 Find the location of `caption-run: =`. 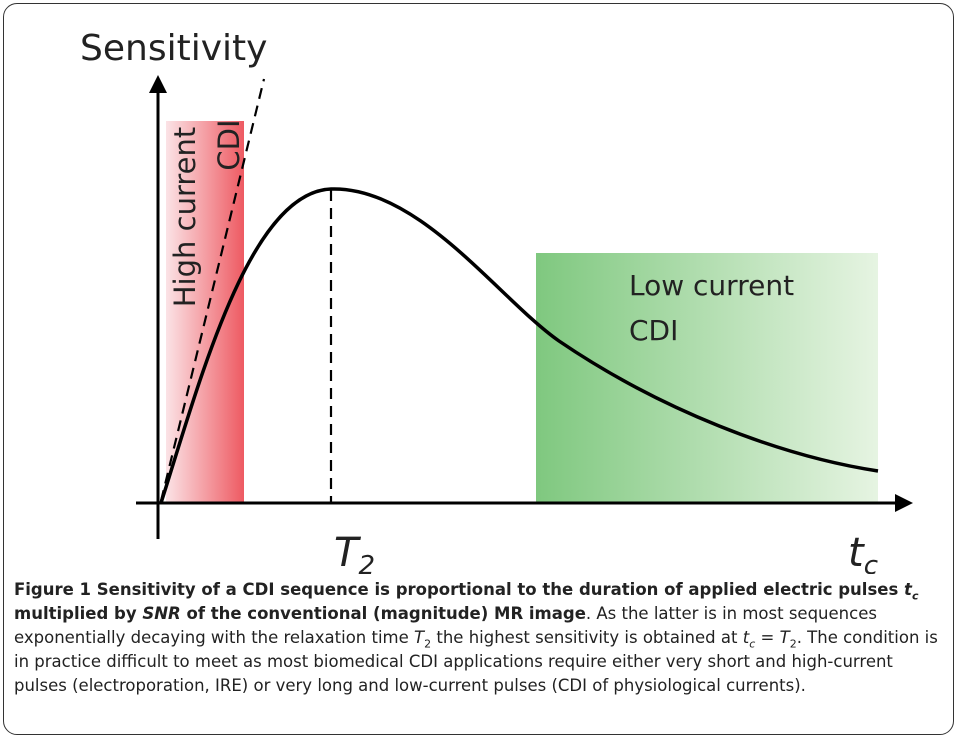

caption-run: = is located at coordinates (767, 637).